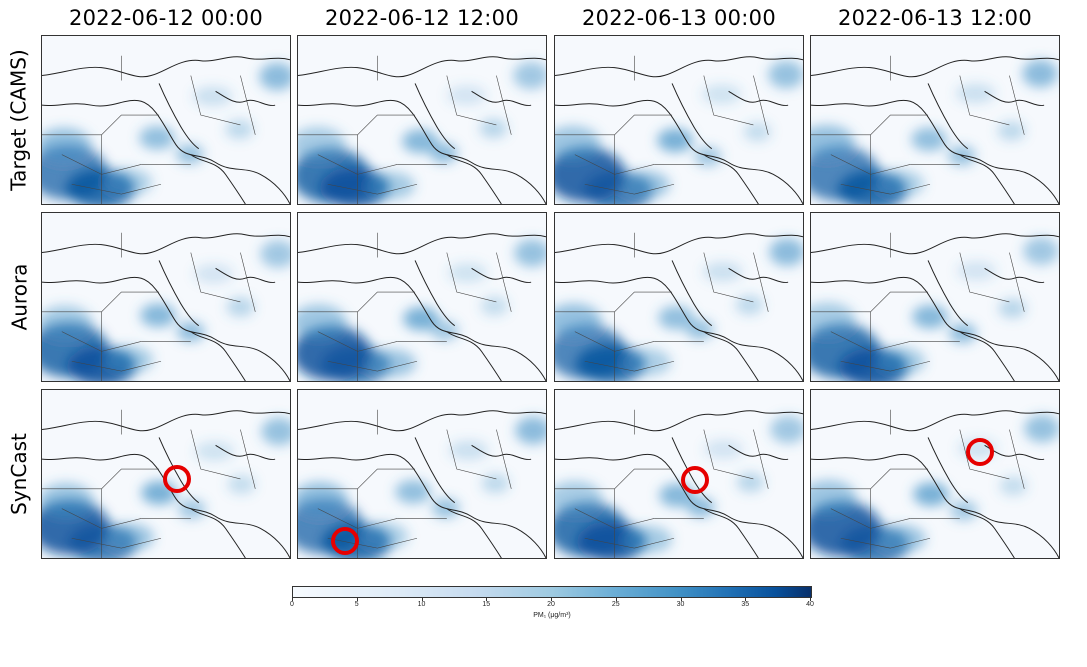 This screenshot has height=667, width=1087. Describe the element at coordinates (422, 18) in the screenshot. I see `column-title-2: 2022-06-12 12:00` at that location.